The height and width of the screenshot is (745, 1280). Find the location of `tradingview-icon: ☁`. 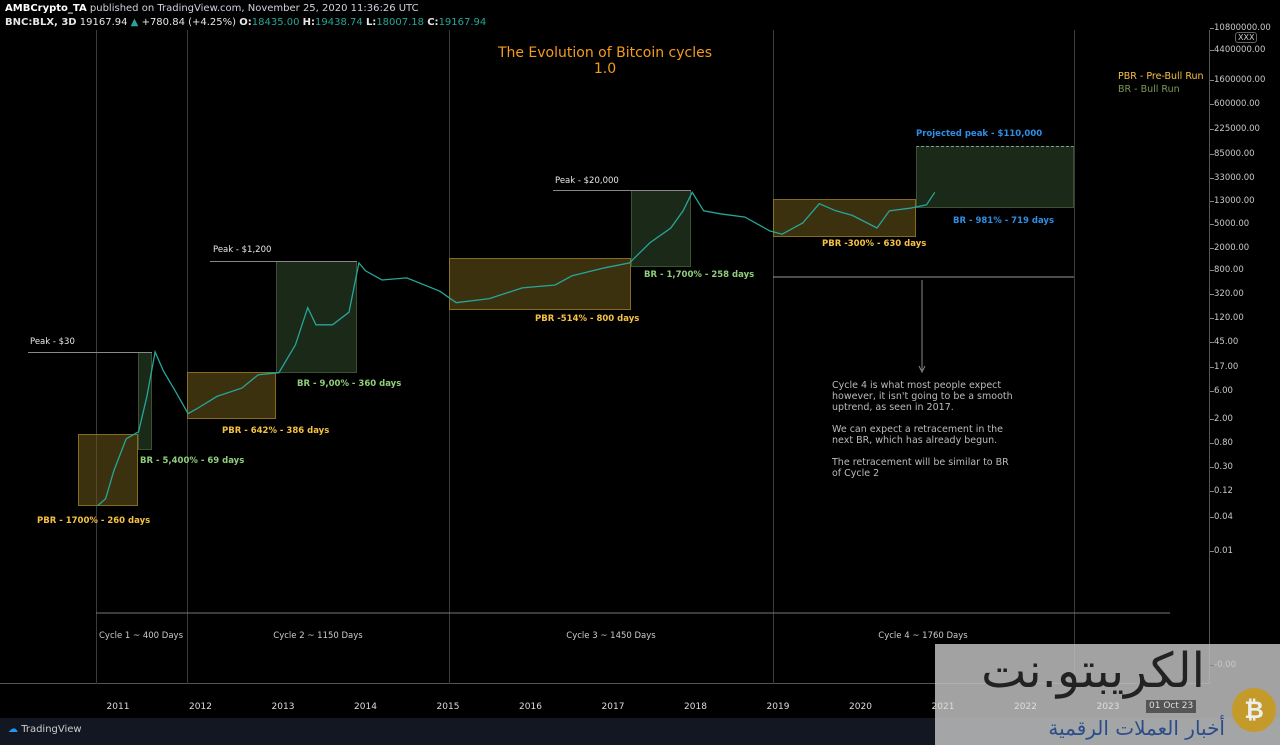

tradingview-icon: ☁ is located at coordinates (13, 729).